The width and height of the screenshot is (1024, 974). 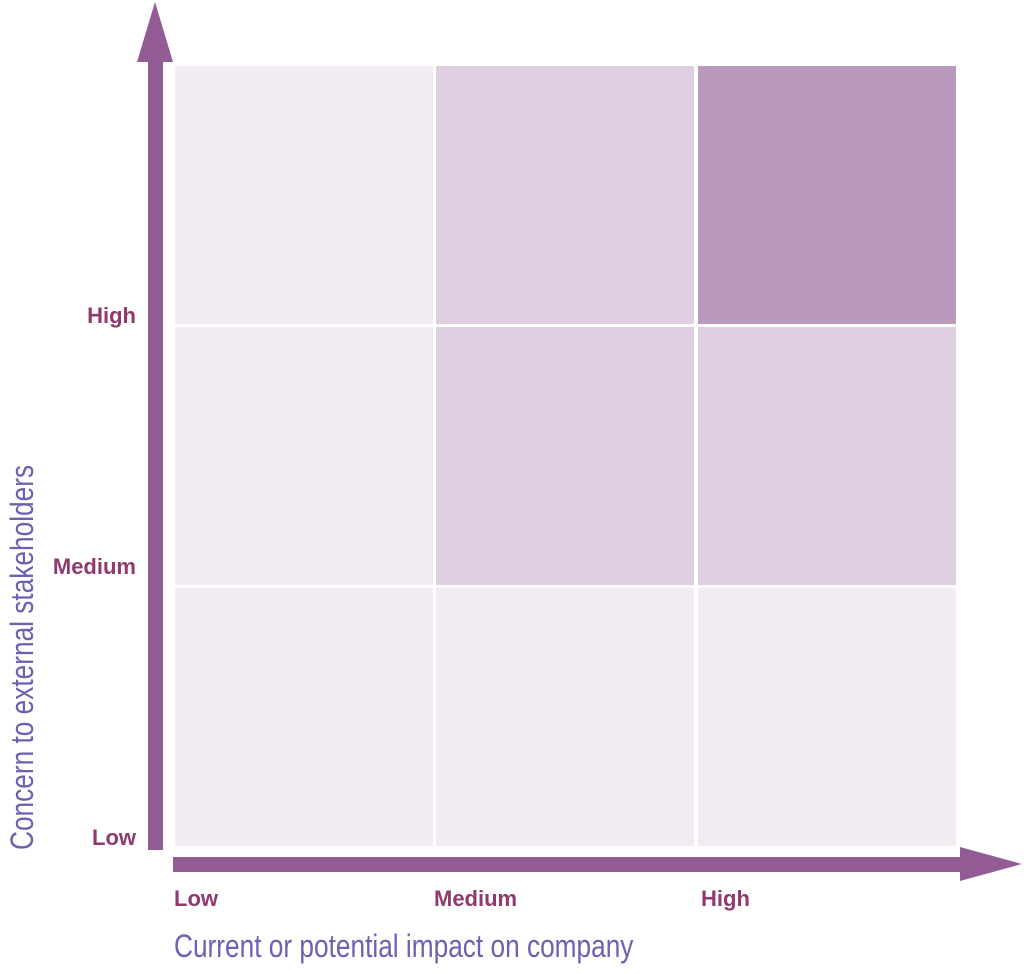 I want to click on y-axis-arrowhead, so click(x=155, y=32).